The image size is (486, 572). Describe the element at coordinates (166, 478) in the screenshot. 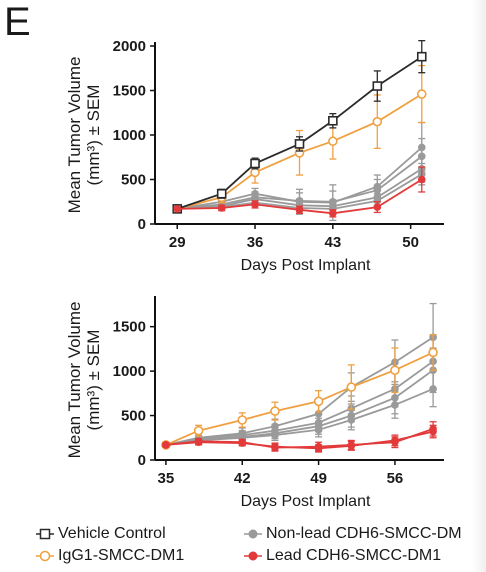

I see `x-tick-label: 35` at that location.